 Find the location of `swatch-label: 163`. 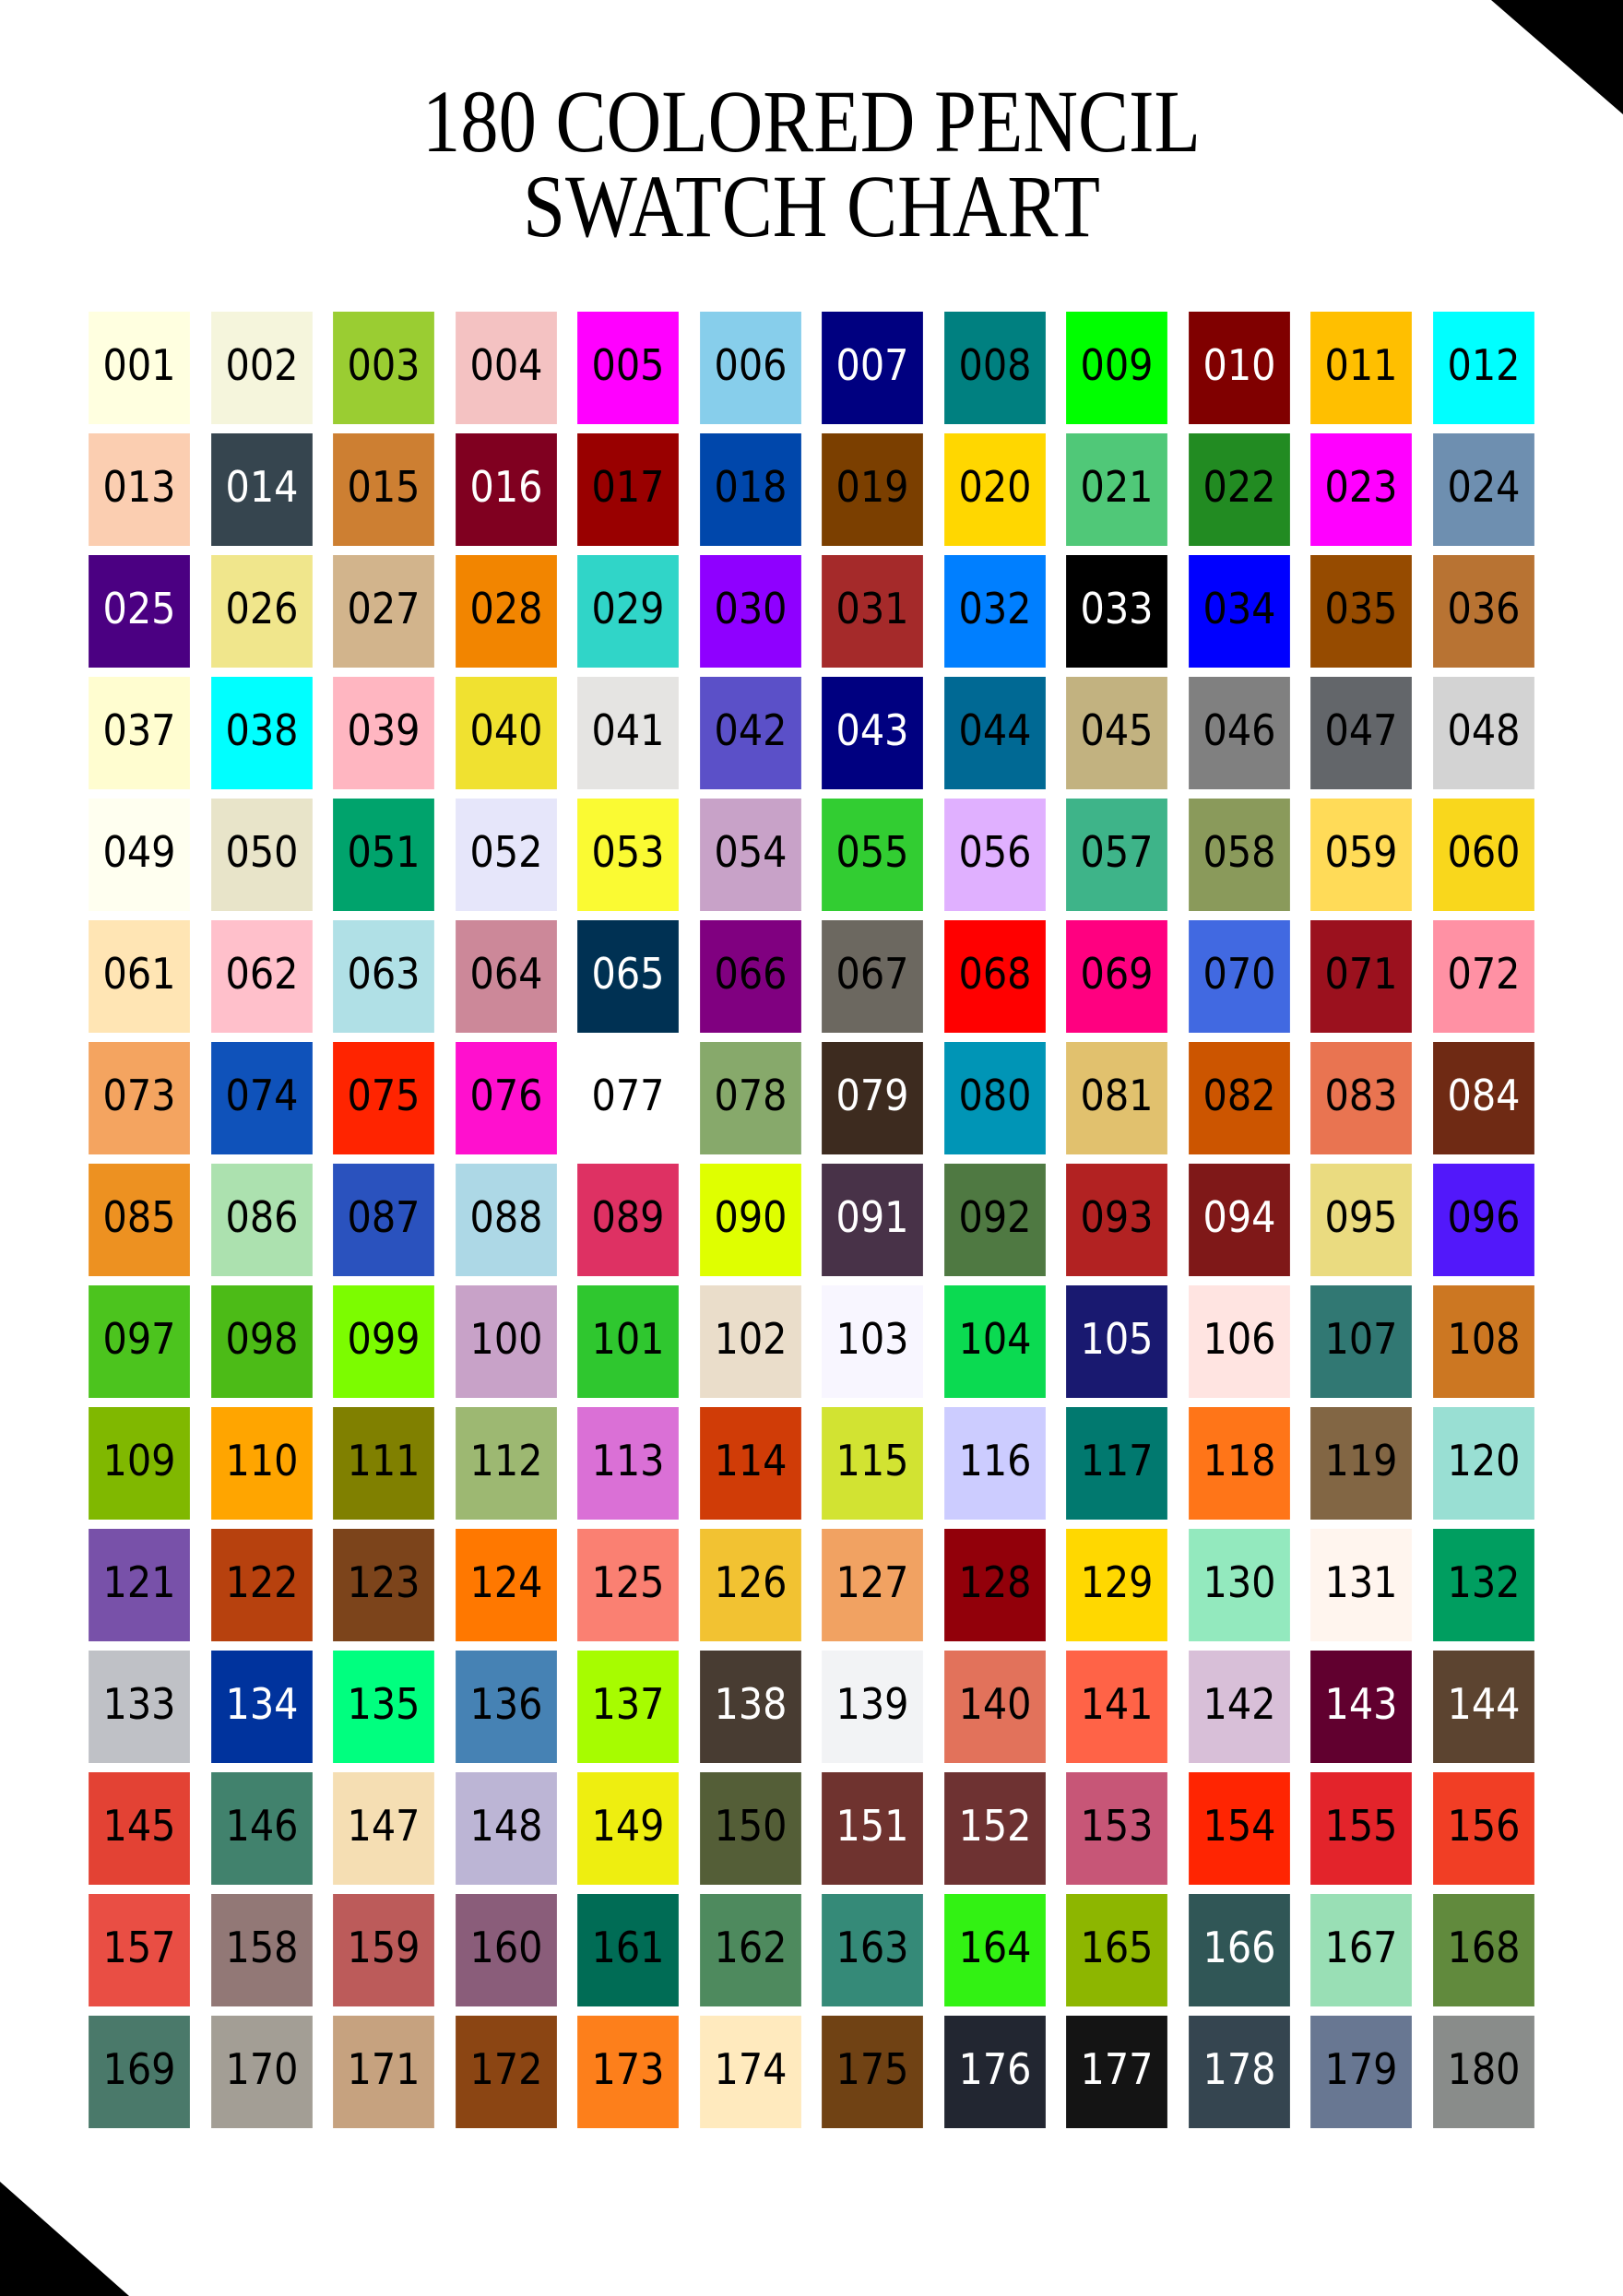

swatch-label: 163 is located at coordinates (872, 1947).